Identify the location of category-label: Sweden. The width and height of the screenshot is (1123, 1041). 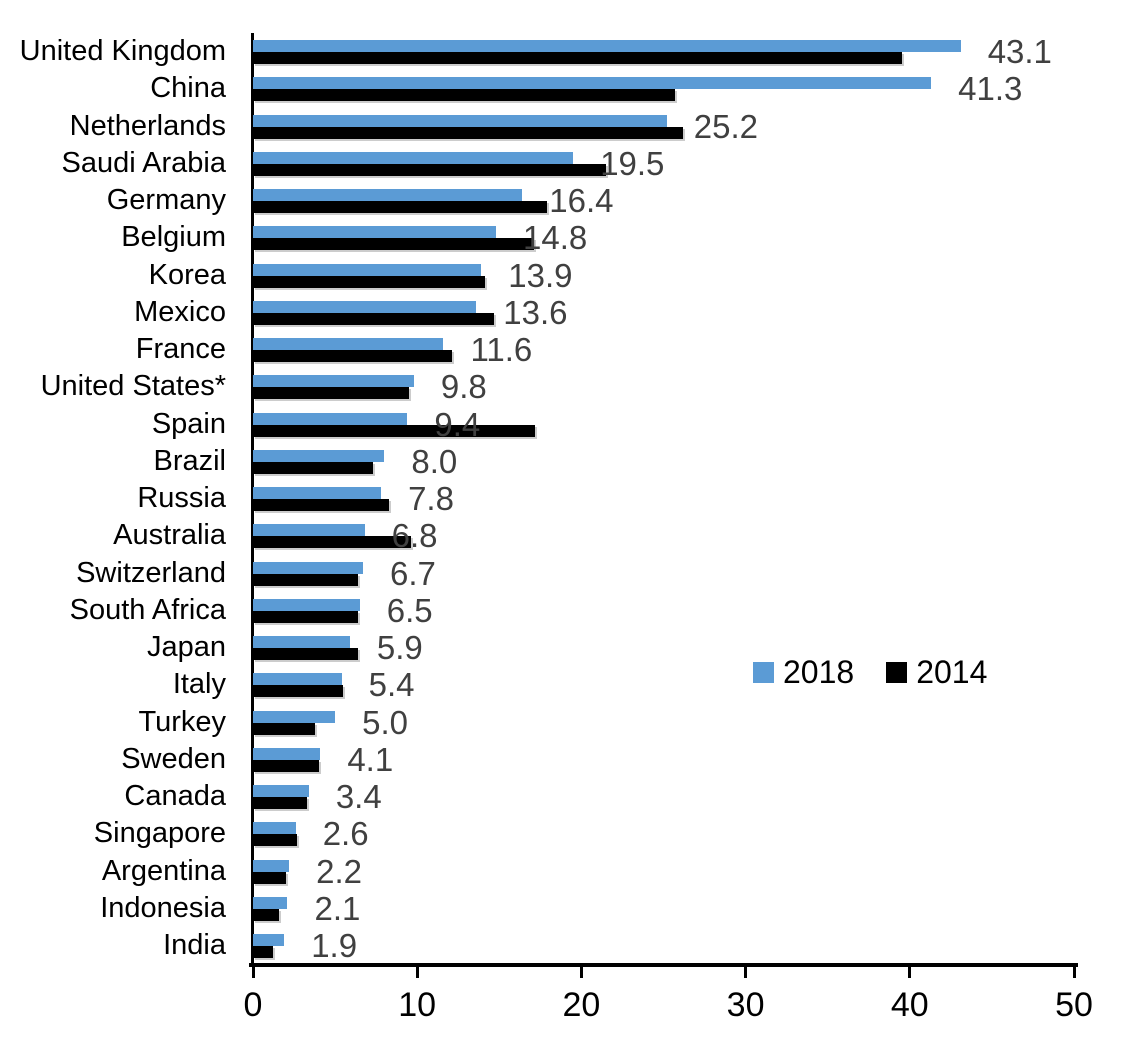
(173, 758).